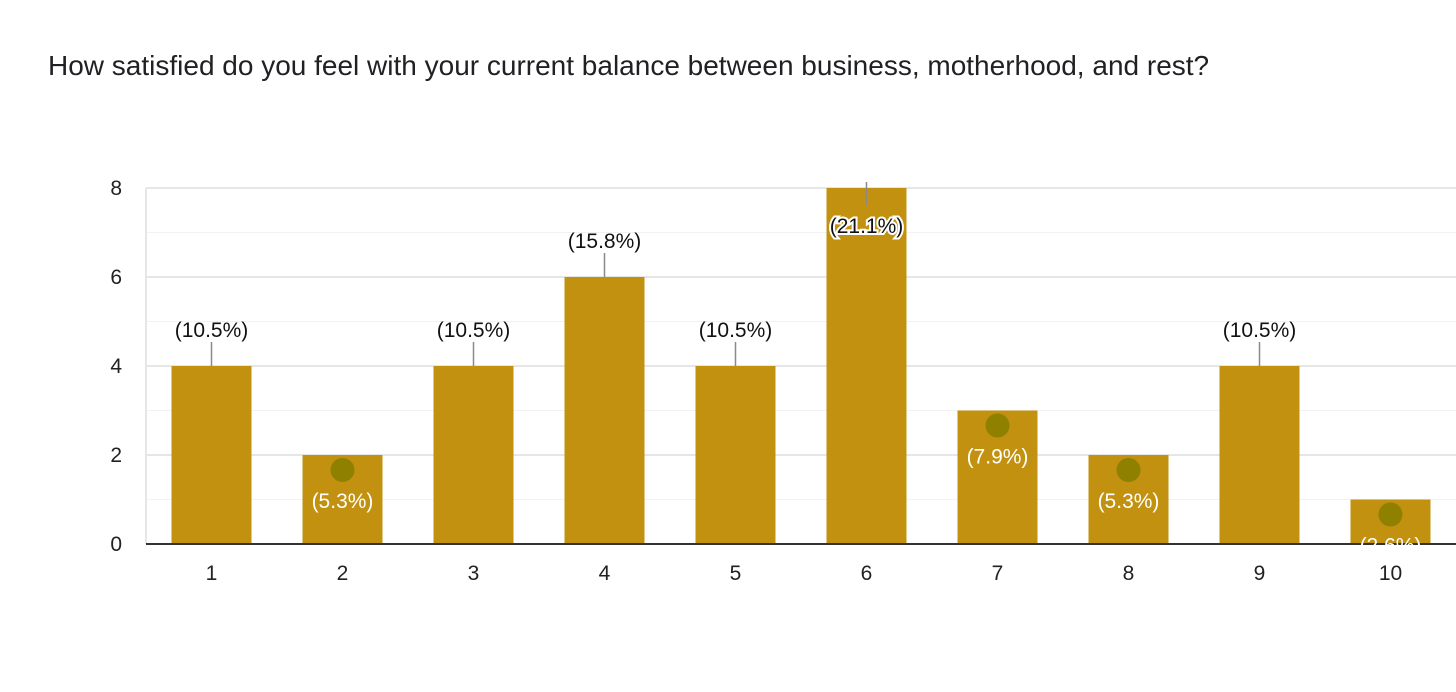 The image size is (1456, 692). What do you see at coordinates (212, 573) in the screenshot?
I see `x-tick-label: 1` at bounding box center [212, 573].